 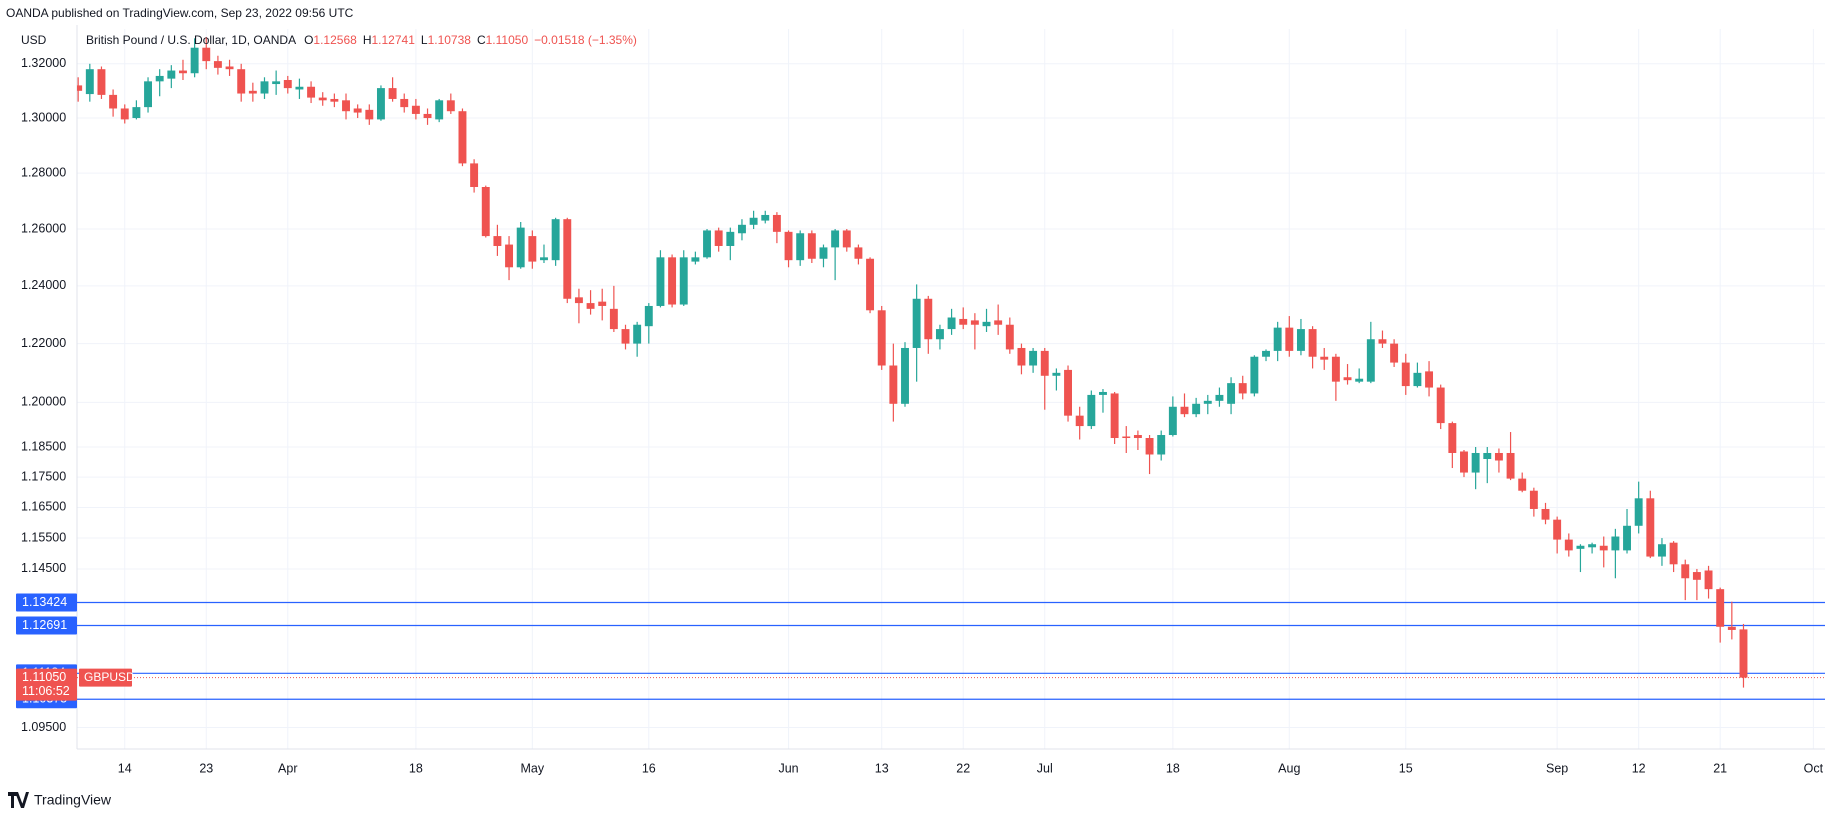 I want to click on logo-mark, so click(x=18, y=800).